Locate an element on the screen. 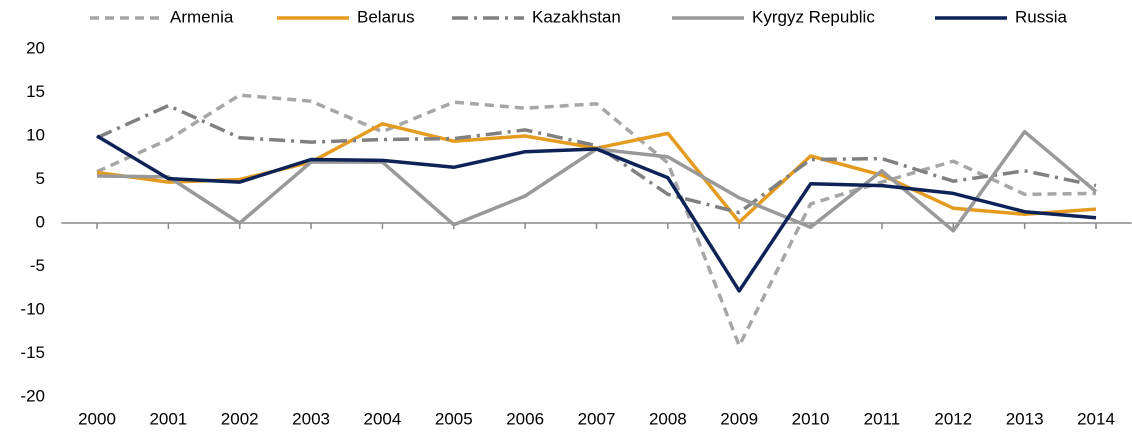 The image size is (1132, 434). x-tick-label: 2013 is located at coordinates (1025, 418).